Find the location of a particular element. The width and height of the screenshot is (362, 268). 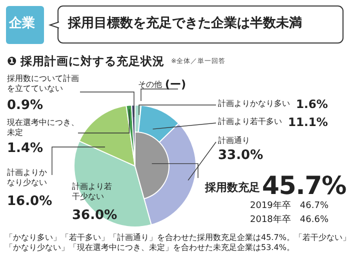

text: (ー) is located at coordinates (175, 84).